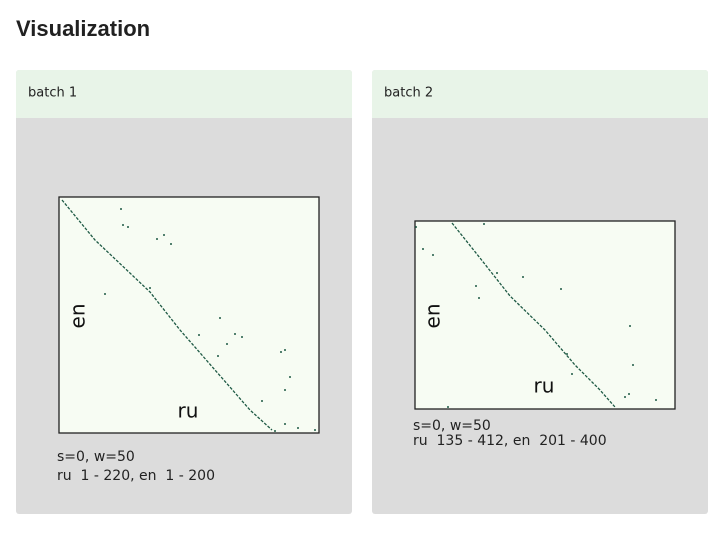 This screenshot has width=722, height=533. I want to click on plot, so click(545, 315).